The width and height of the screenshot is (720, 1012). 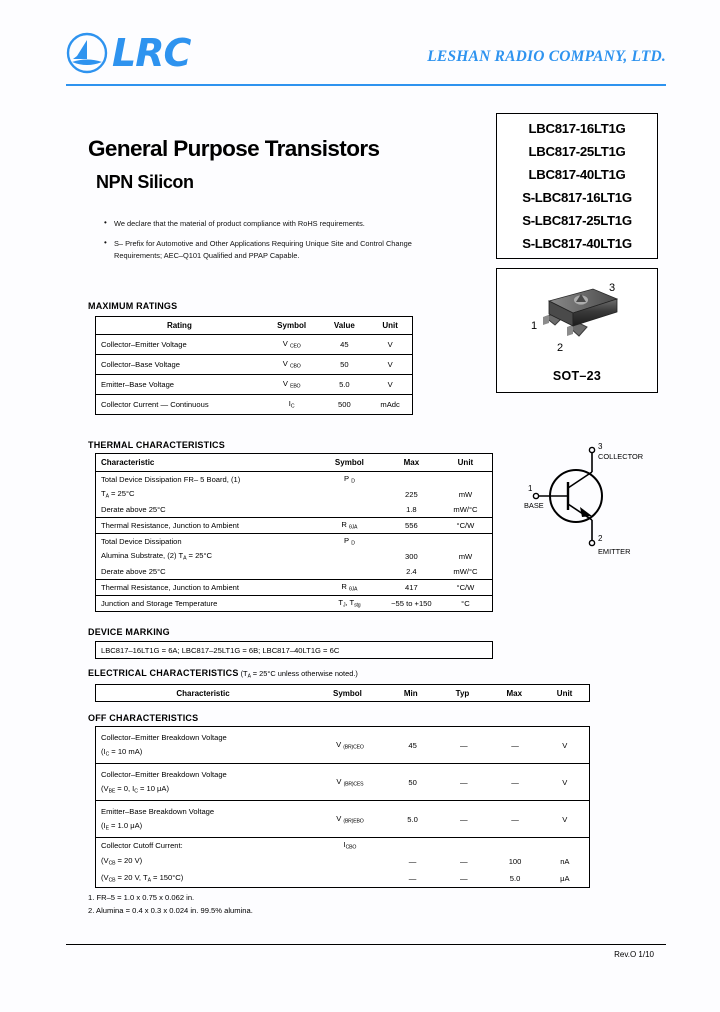 I want to click on table-row: (VCB = 20 V) — — 100 nA, so click(x=343, y=861).